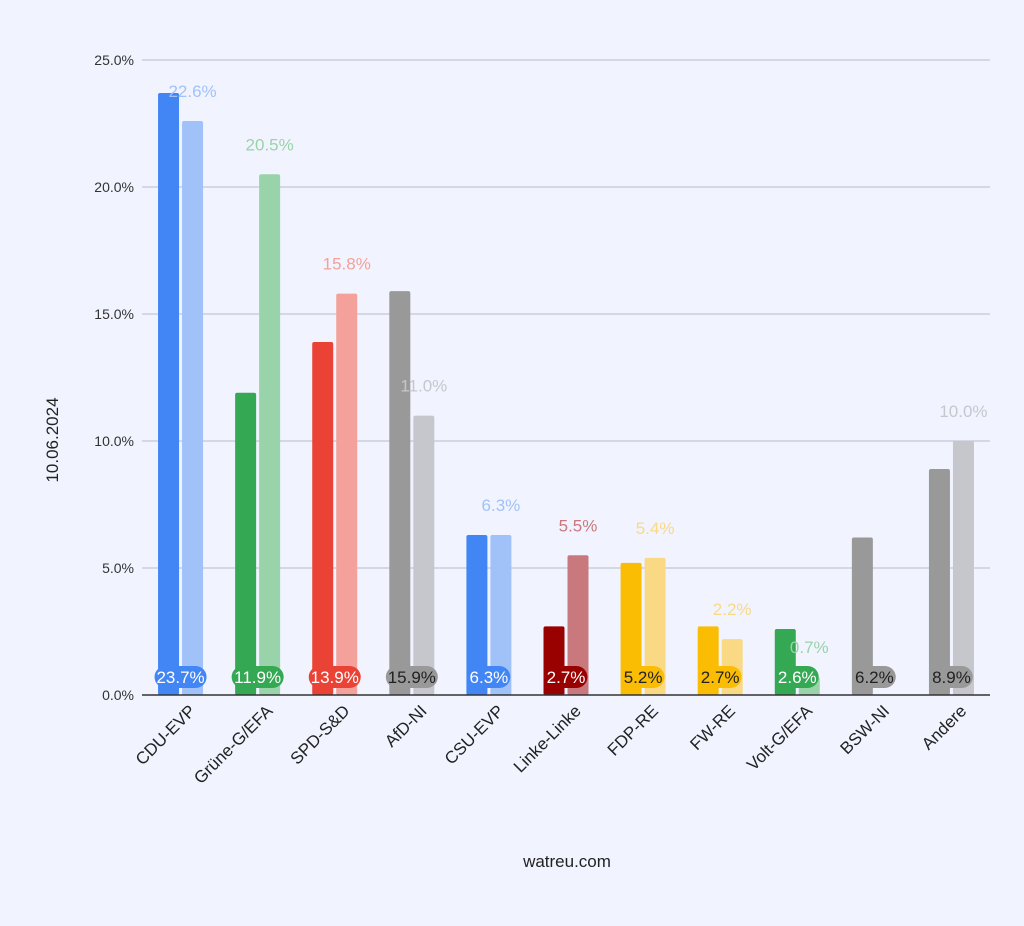 The height and width of the screenshot is (926, 1024). Describe the element at coordinates (712, 727) in the screenshot. I see `x-tick-label: FW-RE` at that location.